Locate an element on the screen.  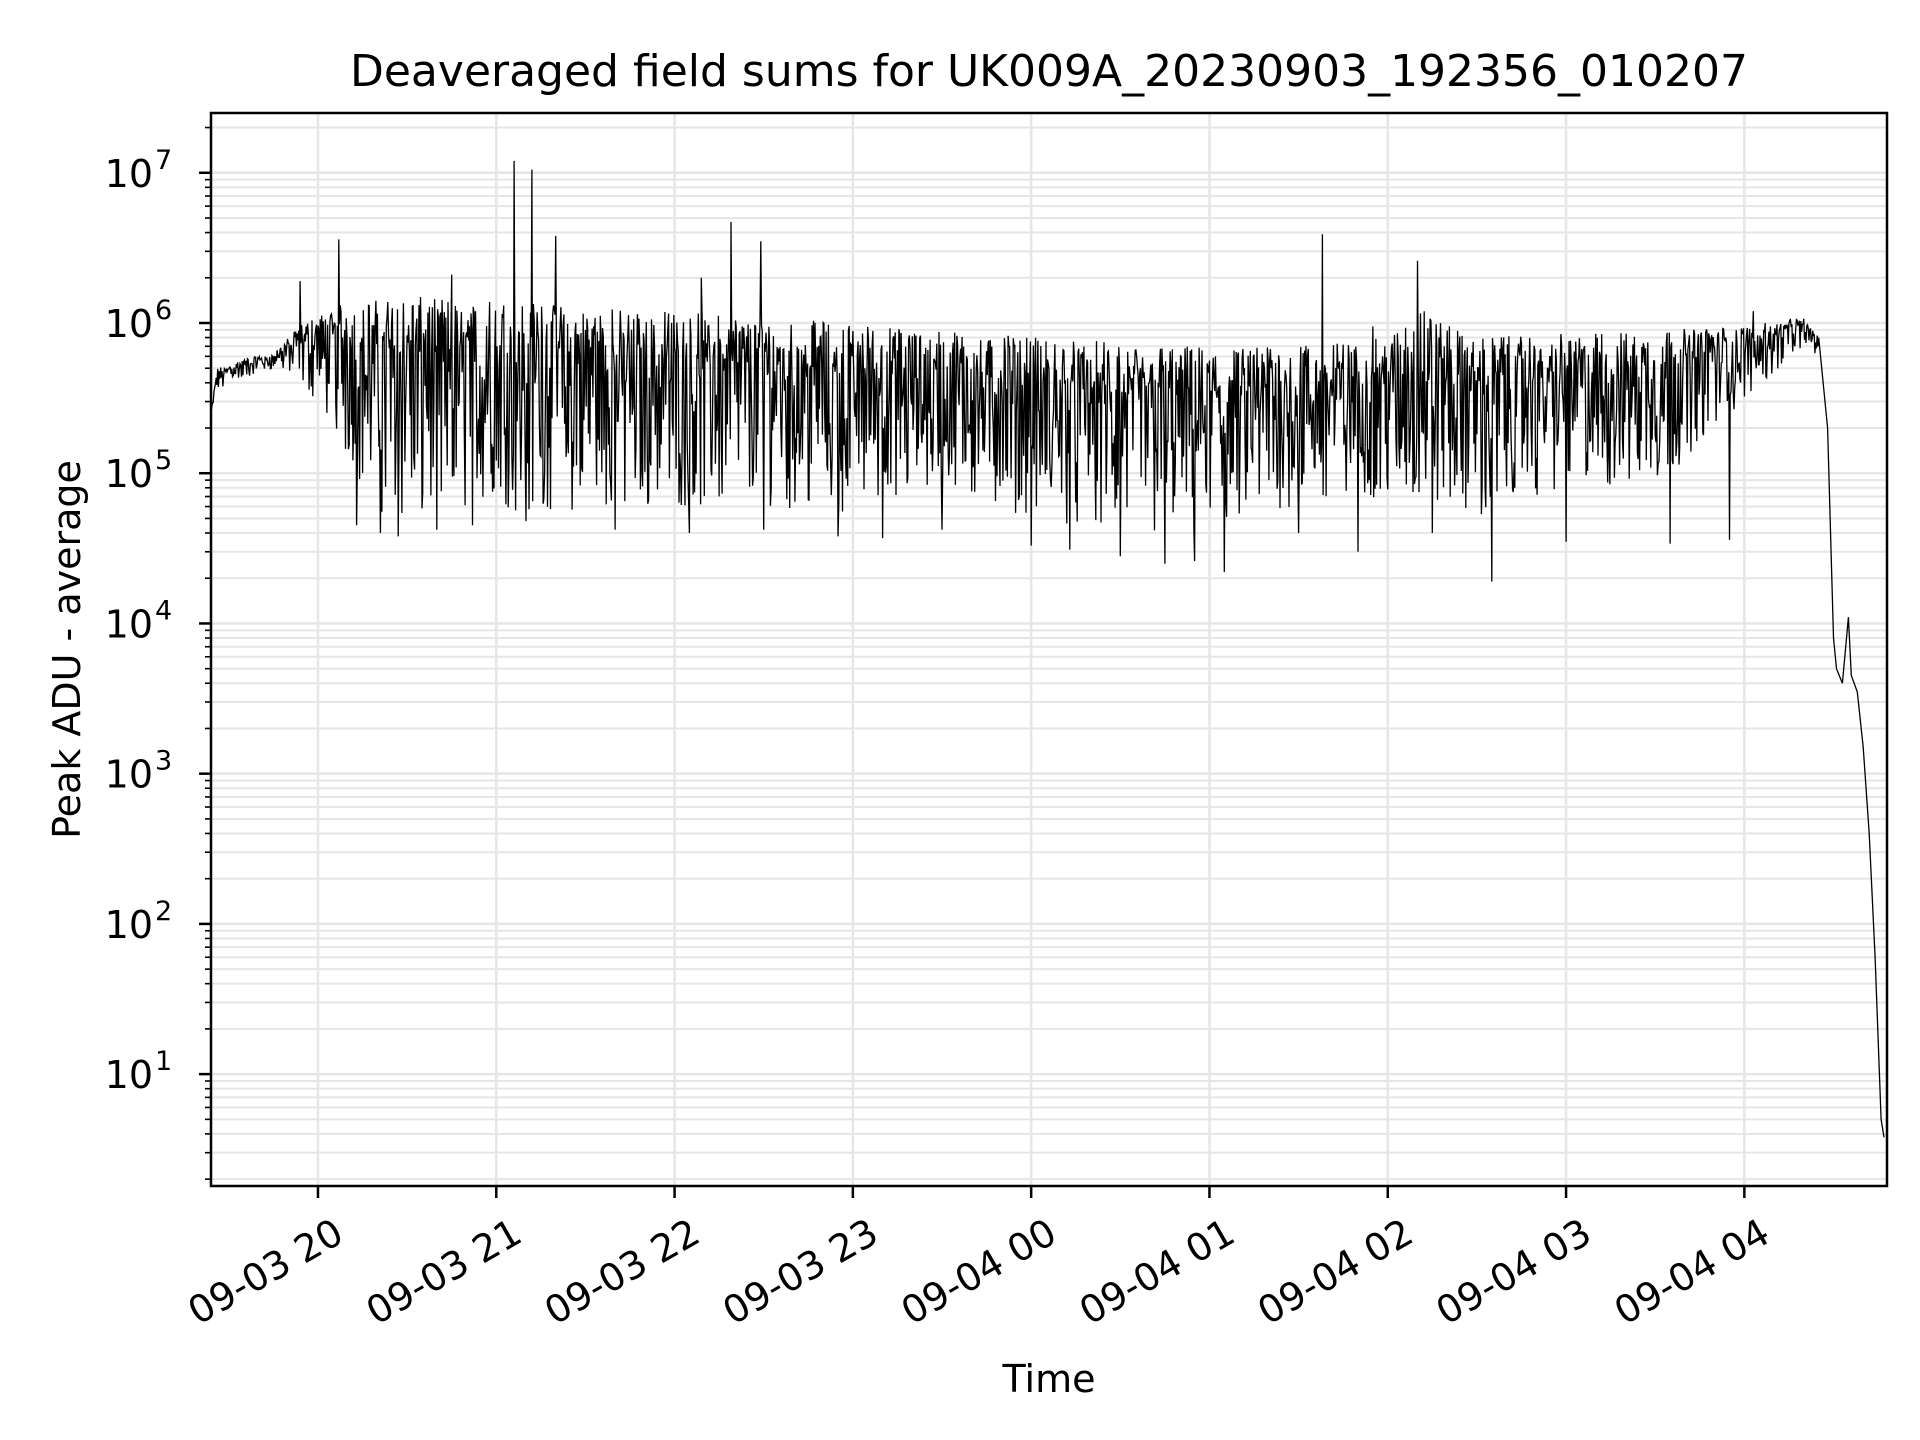
y-tick-label: 10 7 is located at coordinates (139, 170).